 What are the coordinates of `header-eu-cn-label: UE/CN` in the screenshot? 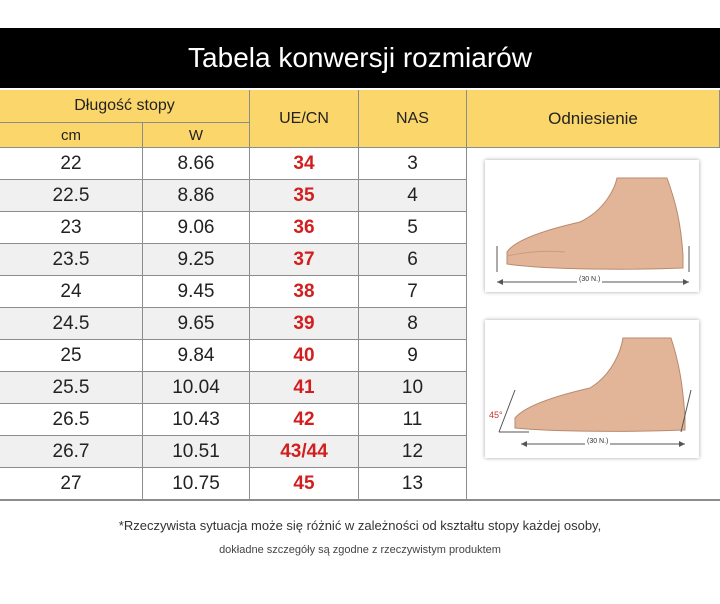 It's located at (304, 118).